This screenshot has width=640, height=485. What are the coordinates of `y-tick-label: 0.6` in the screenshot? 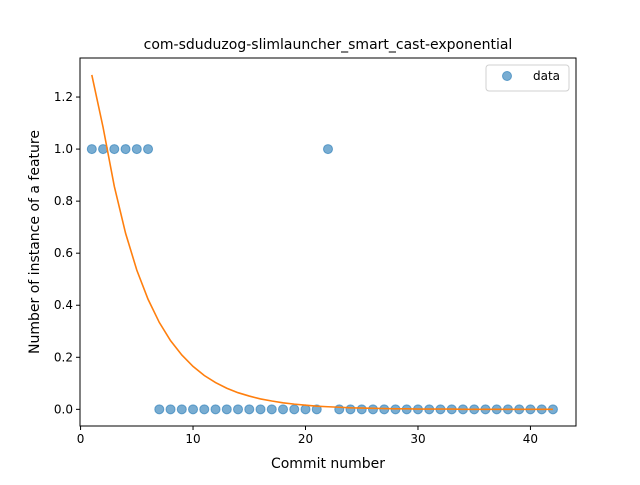 It's located at (63, 253).